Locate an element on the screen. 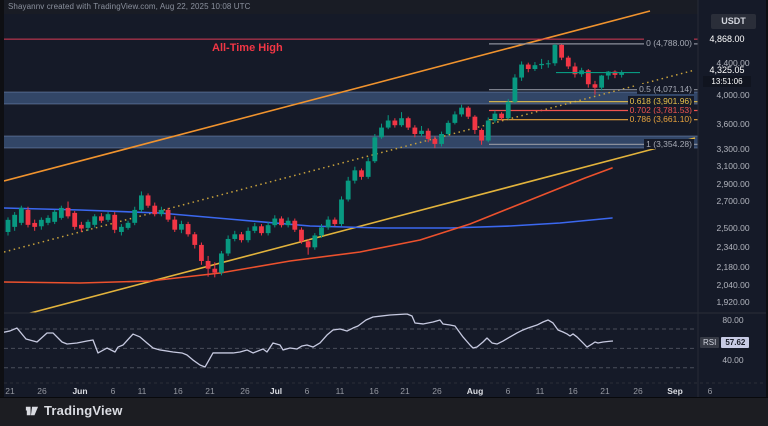  tradingview-logo-text: TradingView is located at coordinates (83, 410).